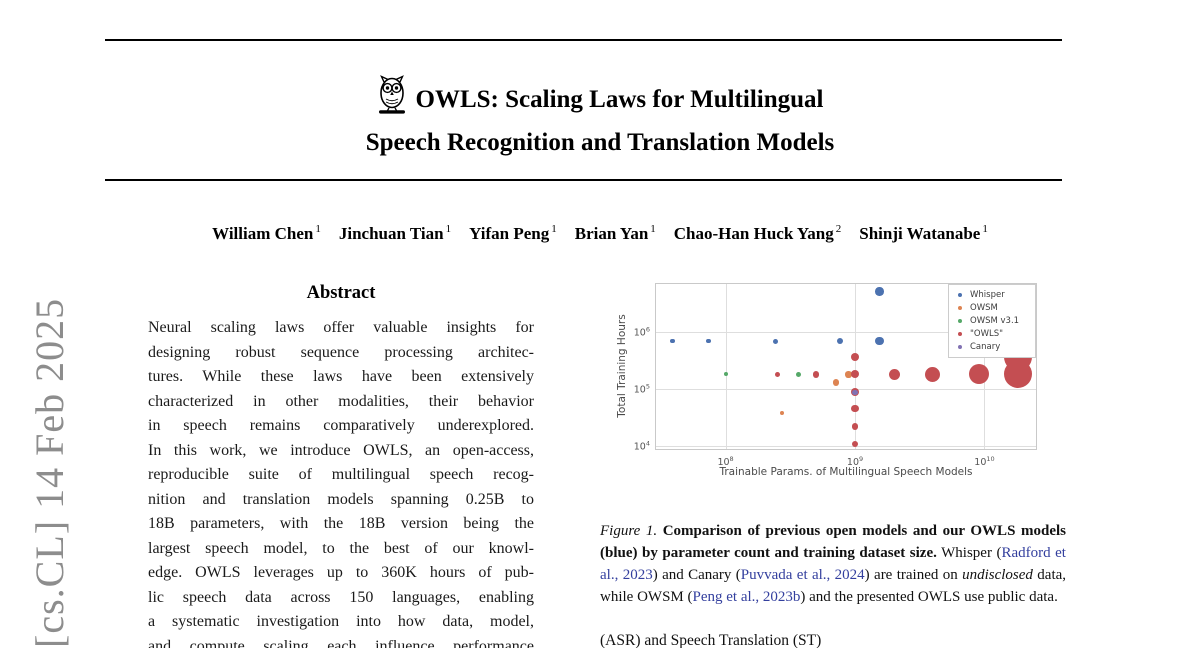 This screenshot has width=1200, height=648. Describe the element at coordinates (392, 99) in the screenshot. I see `owl-logo-icon` at that location.